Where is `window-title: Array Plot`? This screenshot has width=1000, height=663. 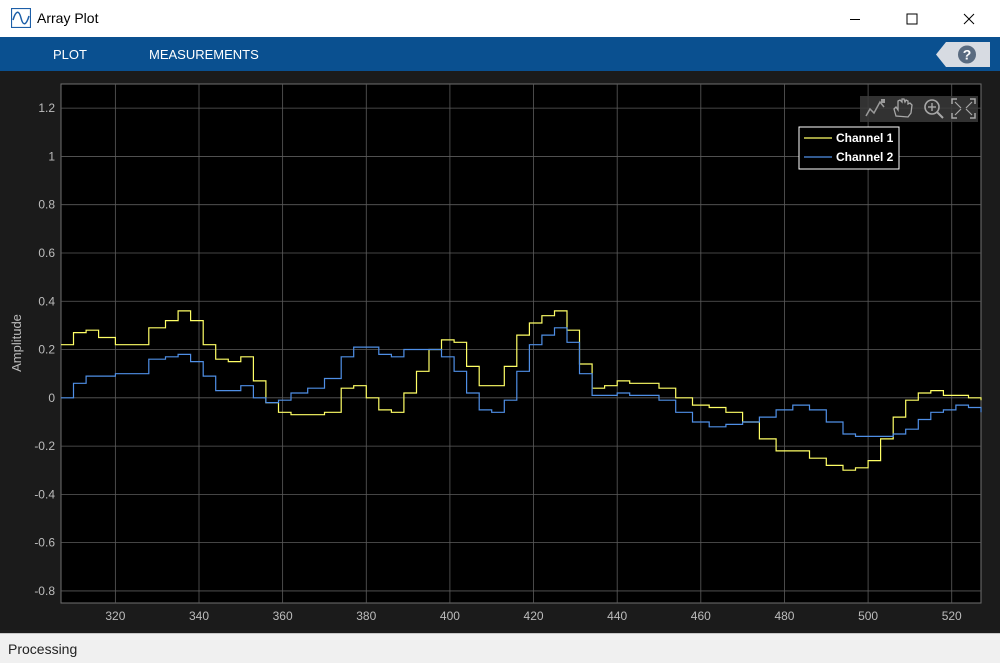 window-title: Array Plot is located at coordinates (68, 18).